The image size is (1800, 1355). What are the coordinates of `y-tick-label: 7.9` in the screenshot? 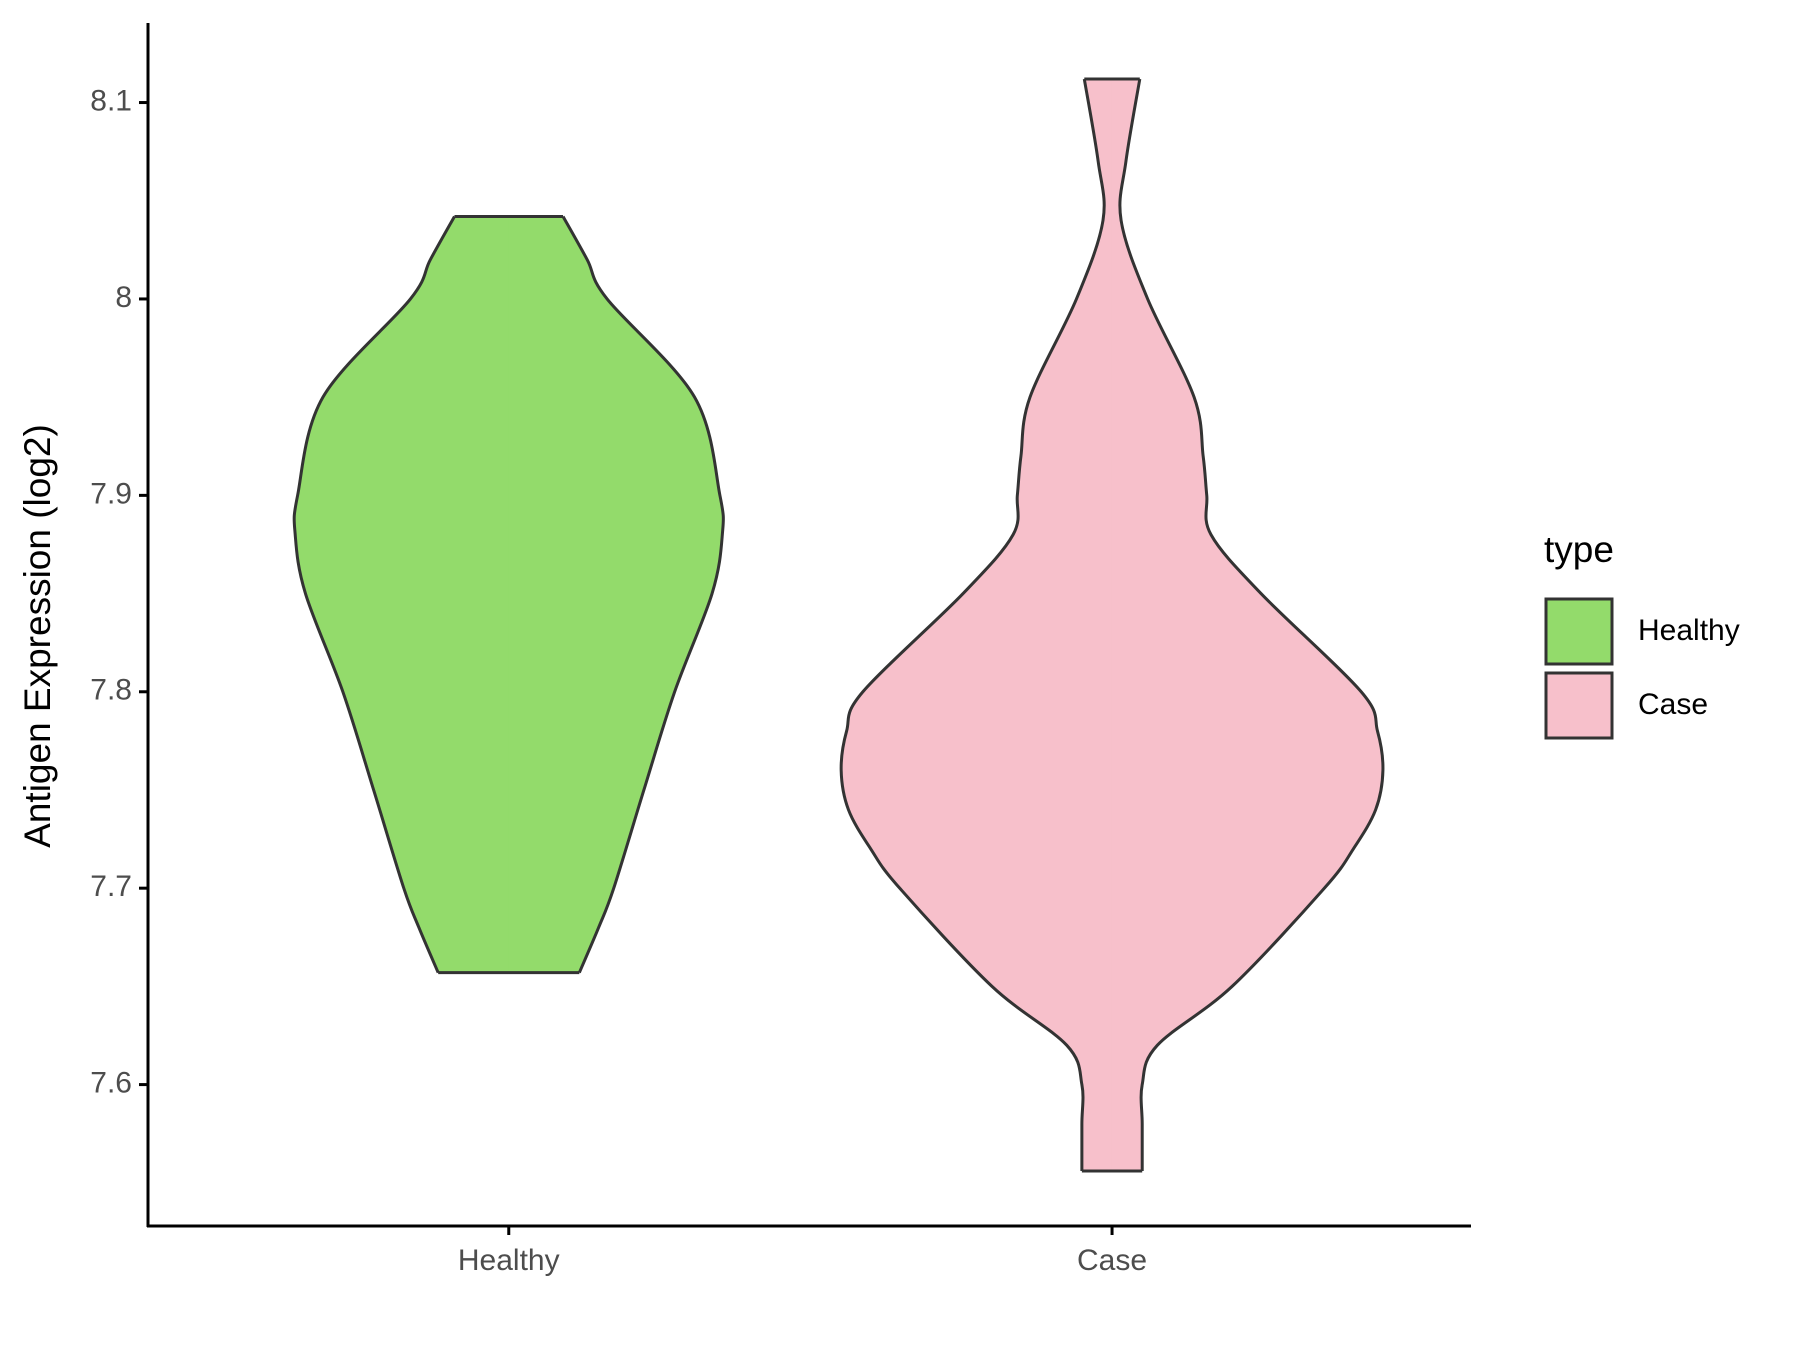 It's located at (111, 493).